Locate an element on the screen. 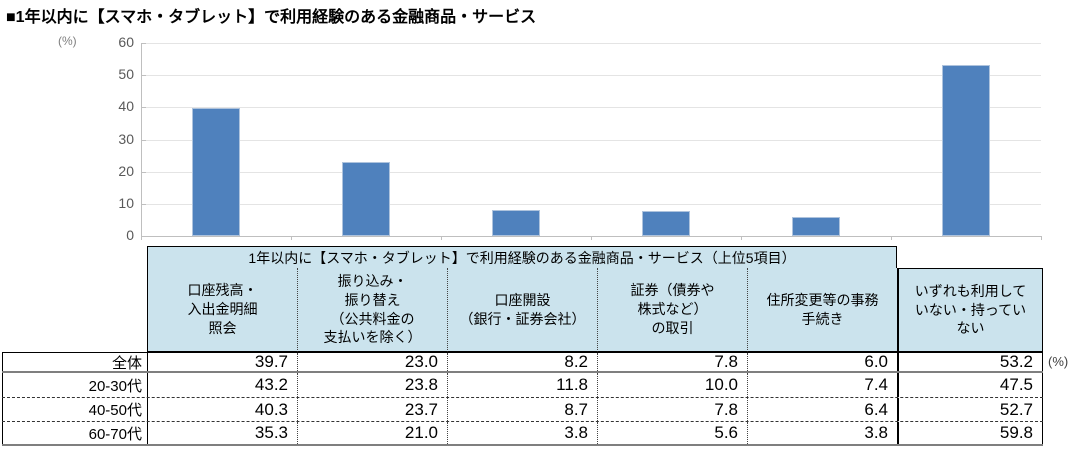  y-axis-tick-label: 10 is located at coordinates (126, 202).